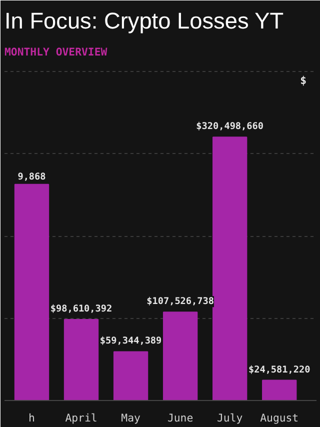 The height and width of the screenshot is (427, 320). I want to click on x-tick-label: April, so click(81, 418).